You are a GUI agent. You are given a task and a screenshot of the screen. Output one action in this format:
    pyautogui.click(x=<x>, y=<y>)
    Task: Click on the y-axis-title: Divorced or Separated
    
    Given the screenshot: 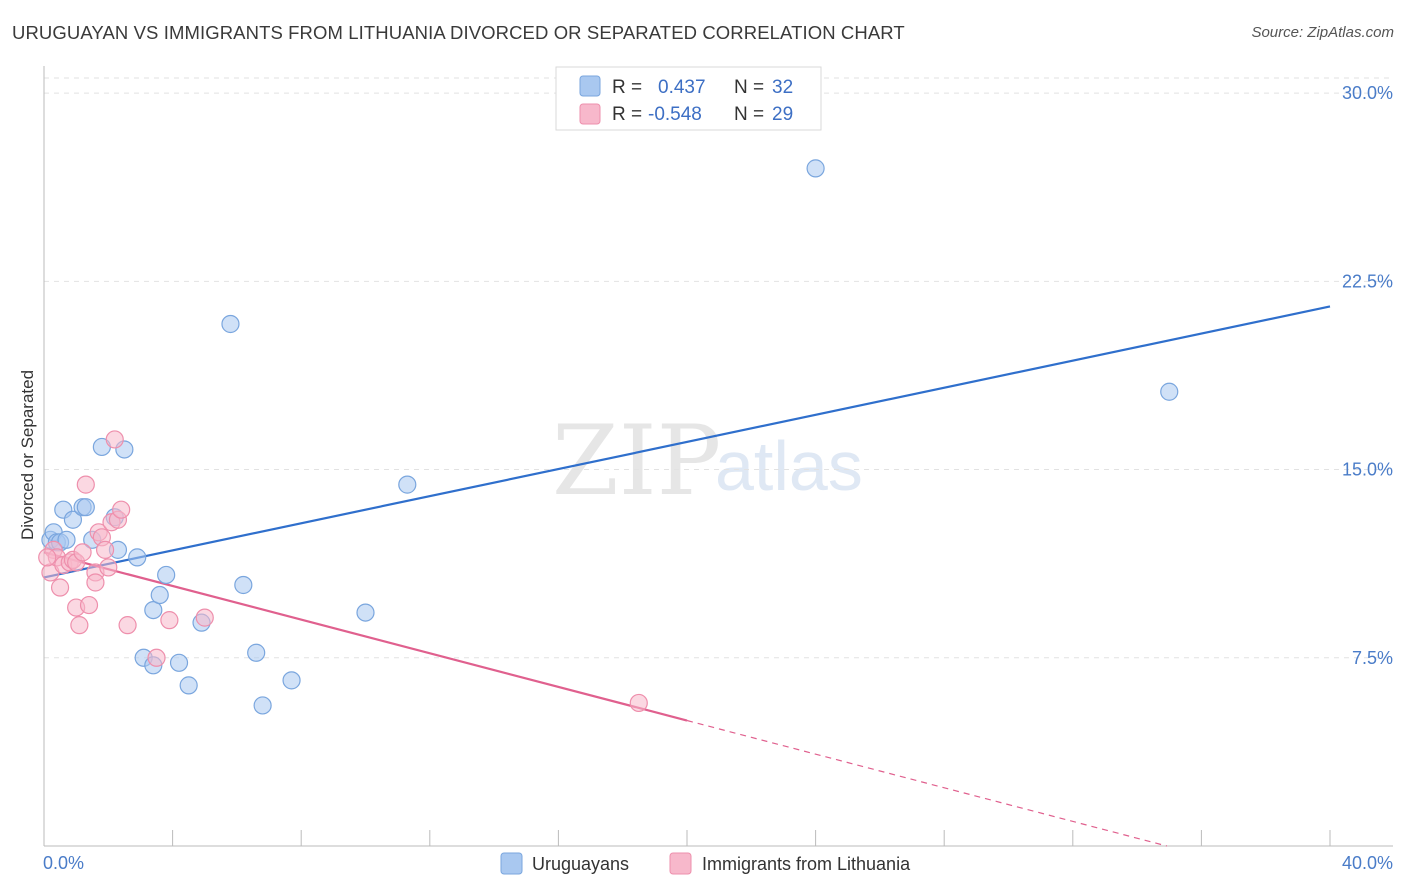 What is the action you would take?
    pyautogui.click(x=27, y=455)
    